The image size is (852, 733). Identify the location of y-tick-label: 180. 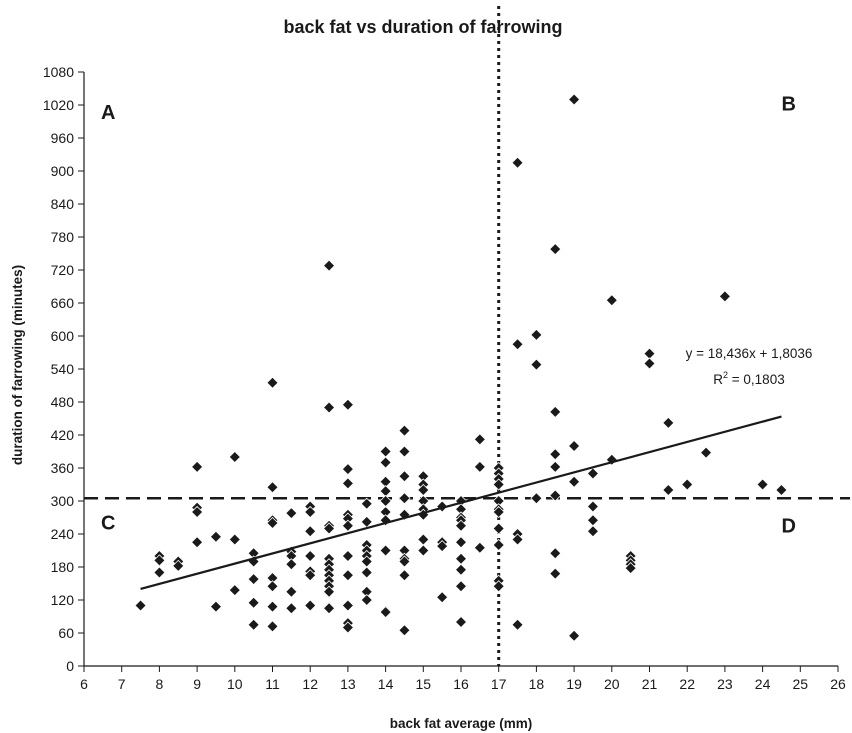
(63, 567).